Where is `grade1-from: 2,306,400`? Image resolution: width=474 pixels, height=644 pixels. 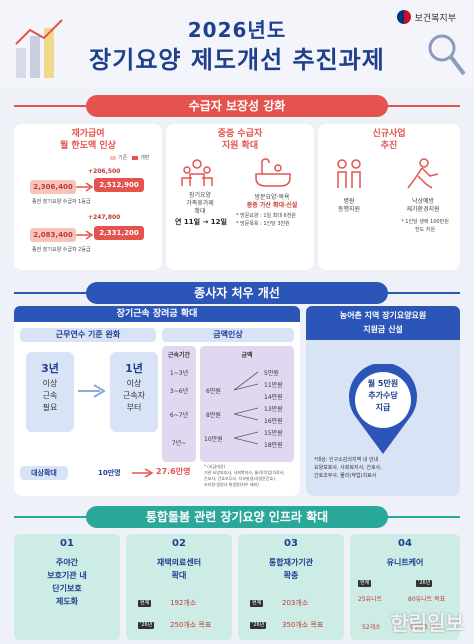
grade1-from: 2,306,400 is located at coordinates (53, 187).